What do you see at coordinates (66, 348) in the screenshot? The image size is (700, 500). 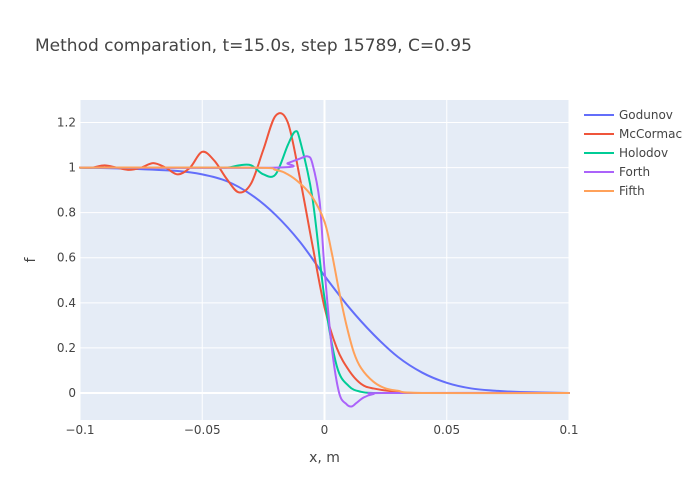 I see `y-tick-label: 0.2` at bounding box center [66, 348].